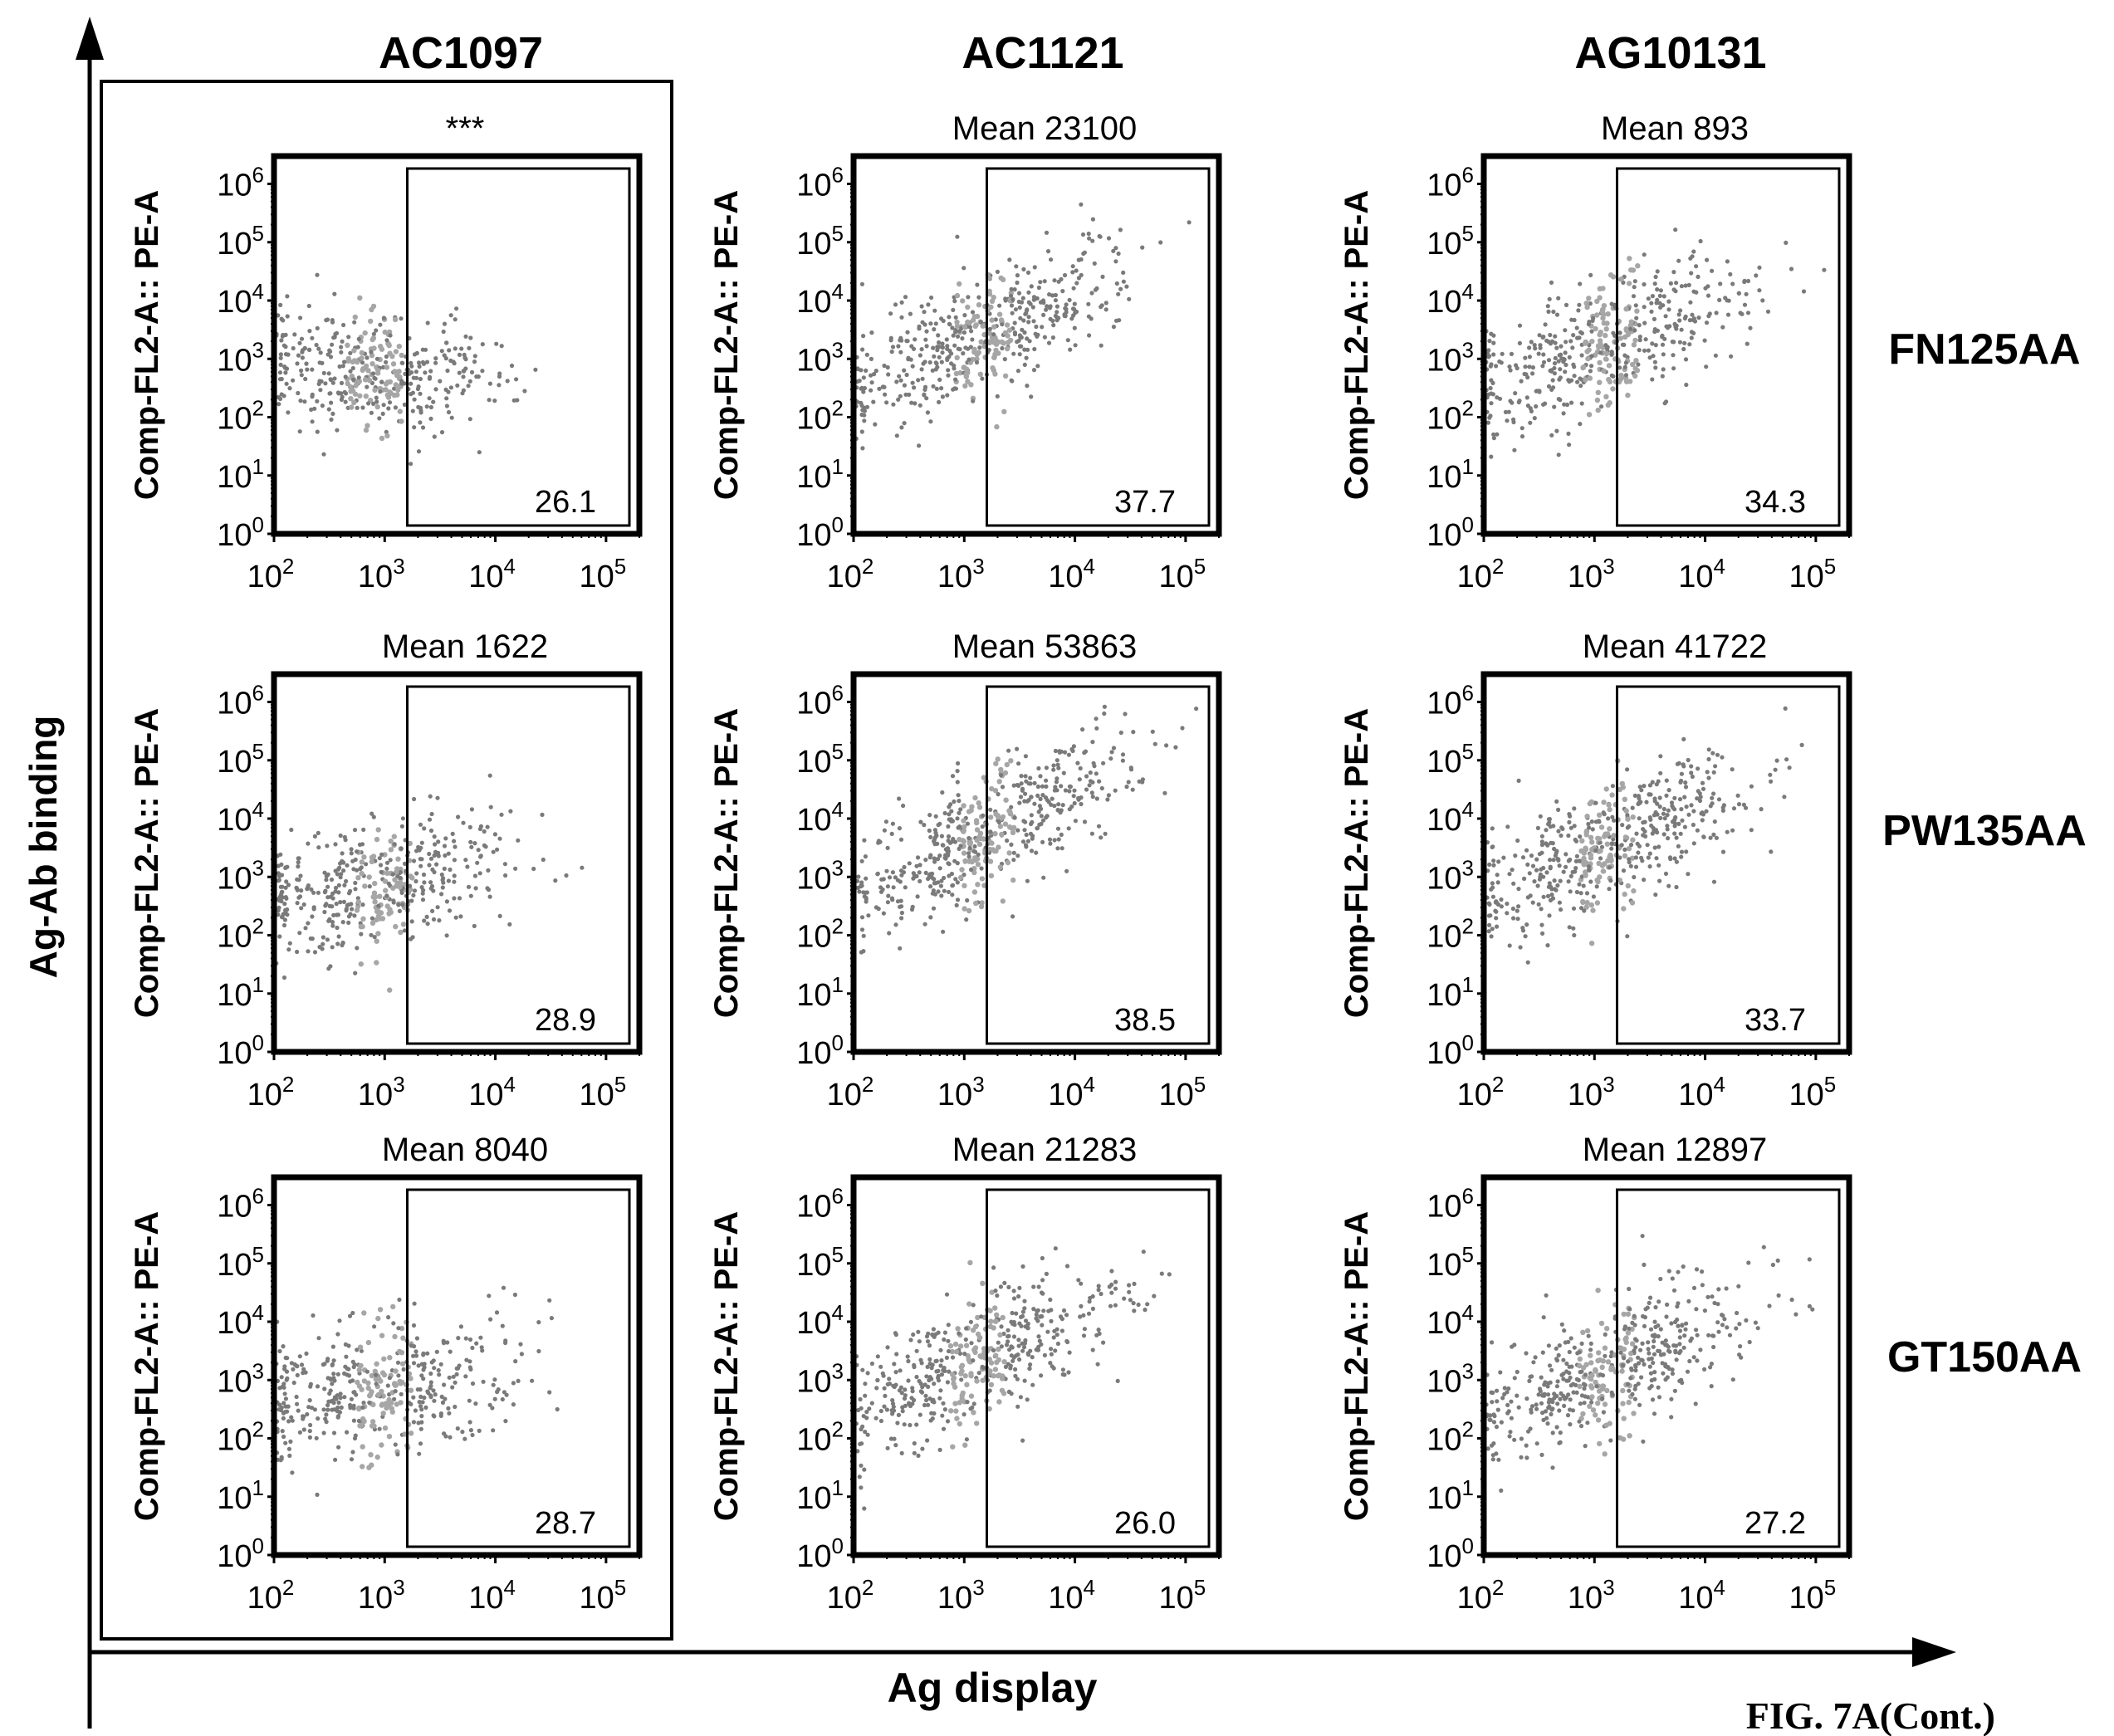 This screenshot has height=1736, width=2114. I want to click on y-tick-label: 10⁶, so click(240, 701).